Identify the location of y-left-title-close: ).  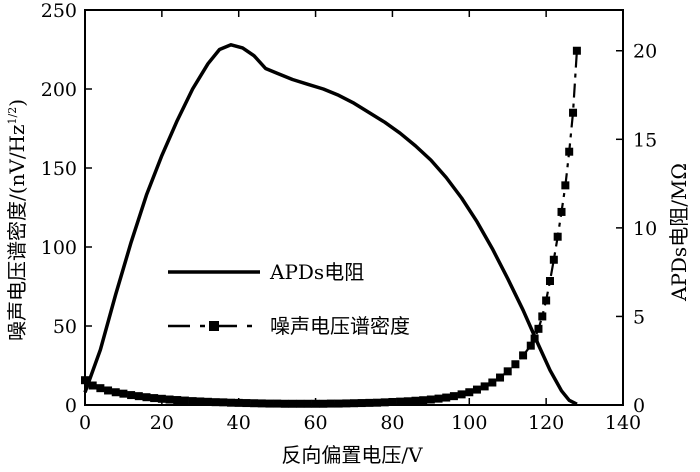
(17, 103).